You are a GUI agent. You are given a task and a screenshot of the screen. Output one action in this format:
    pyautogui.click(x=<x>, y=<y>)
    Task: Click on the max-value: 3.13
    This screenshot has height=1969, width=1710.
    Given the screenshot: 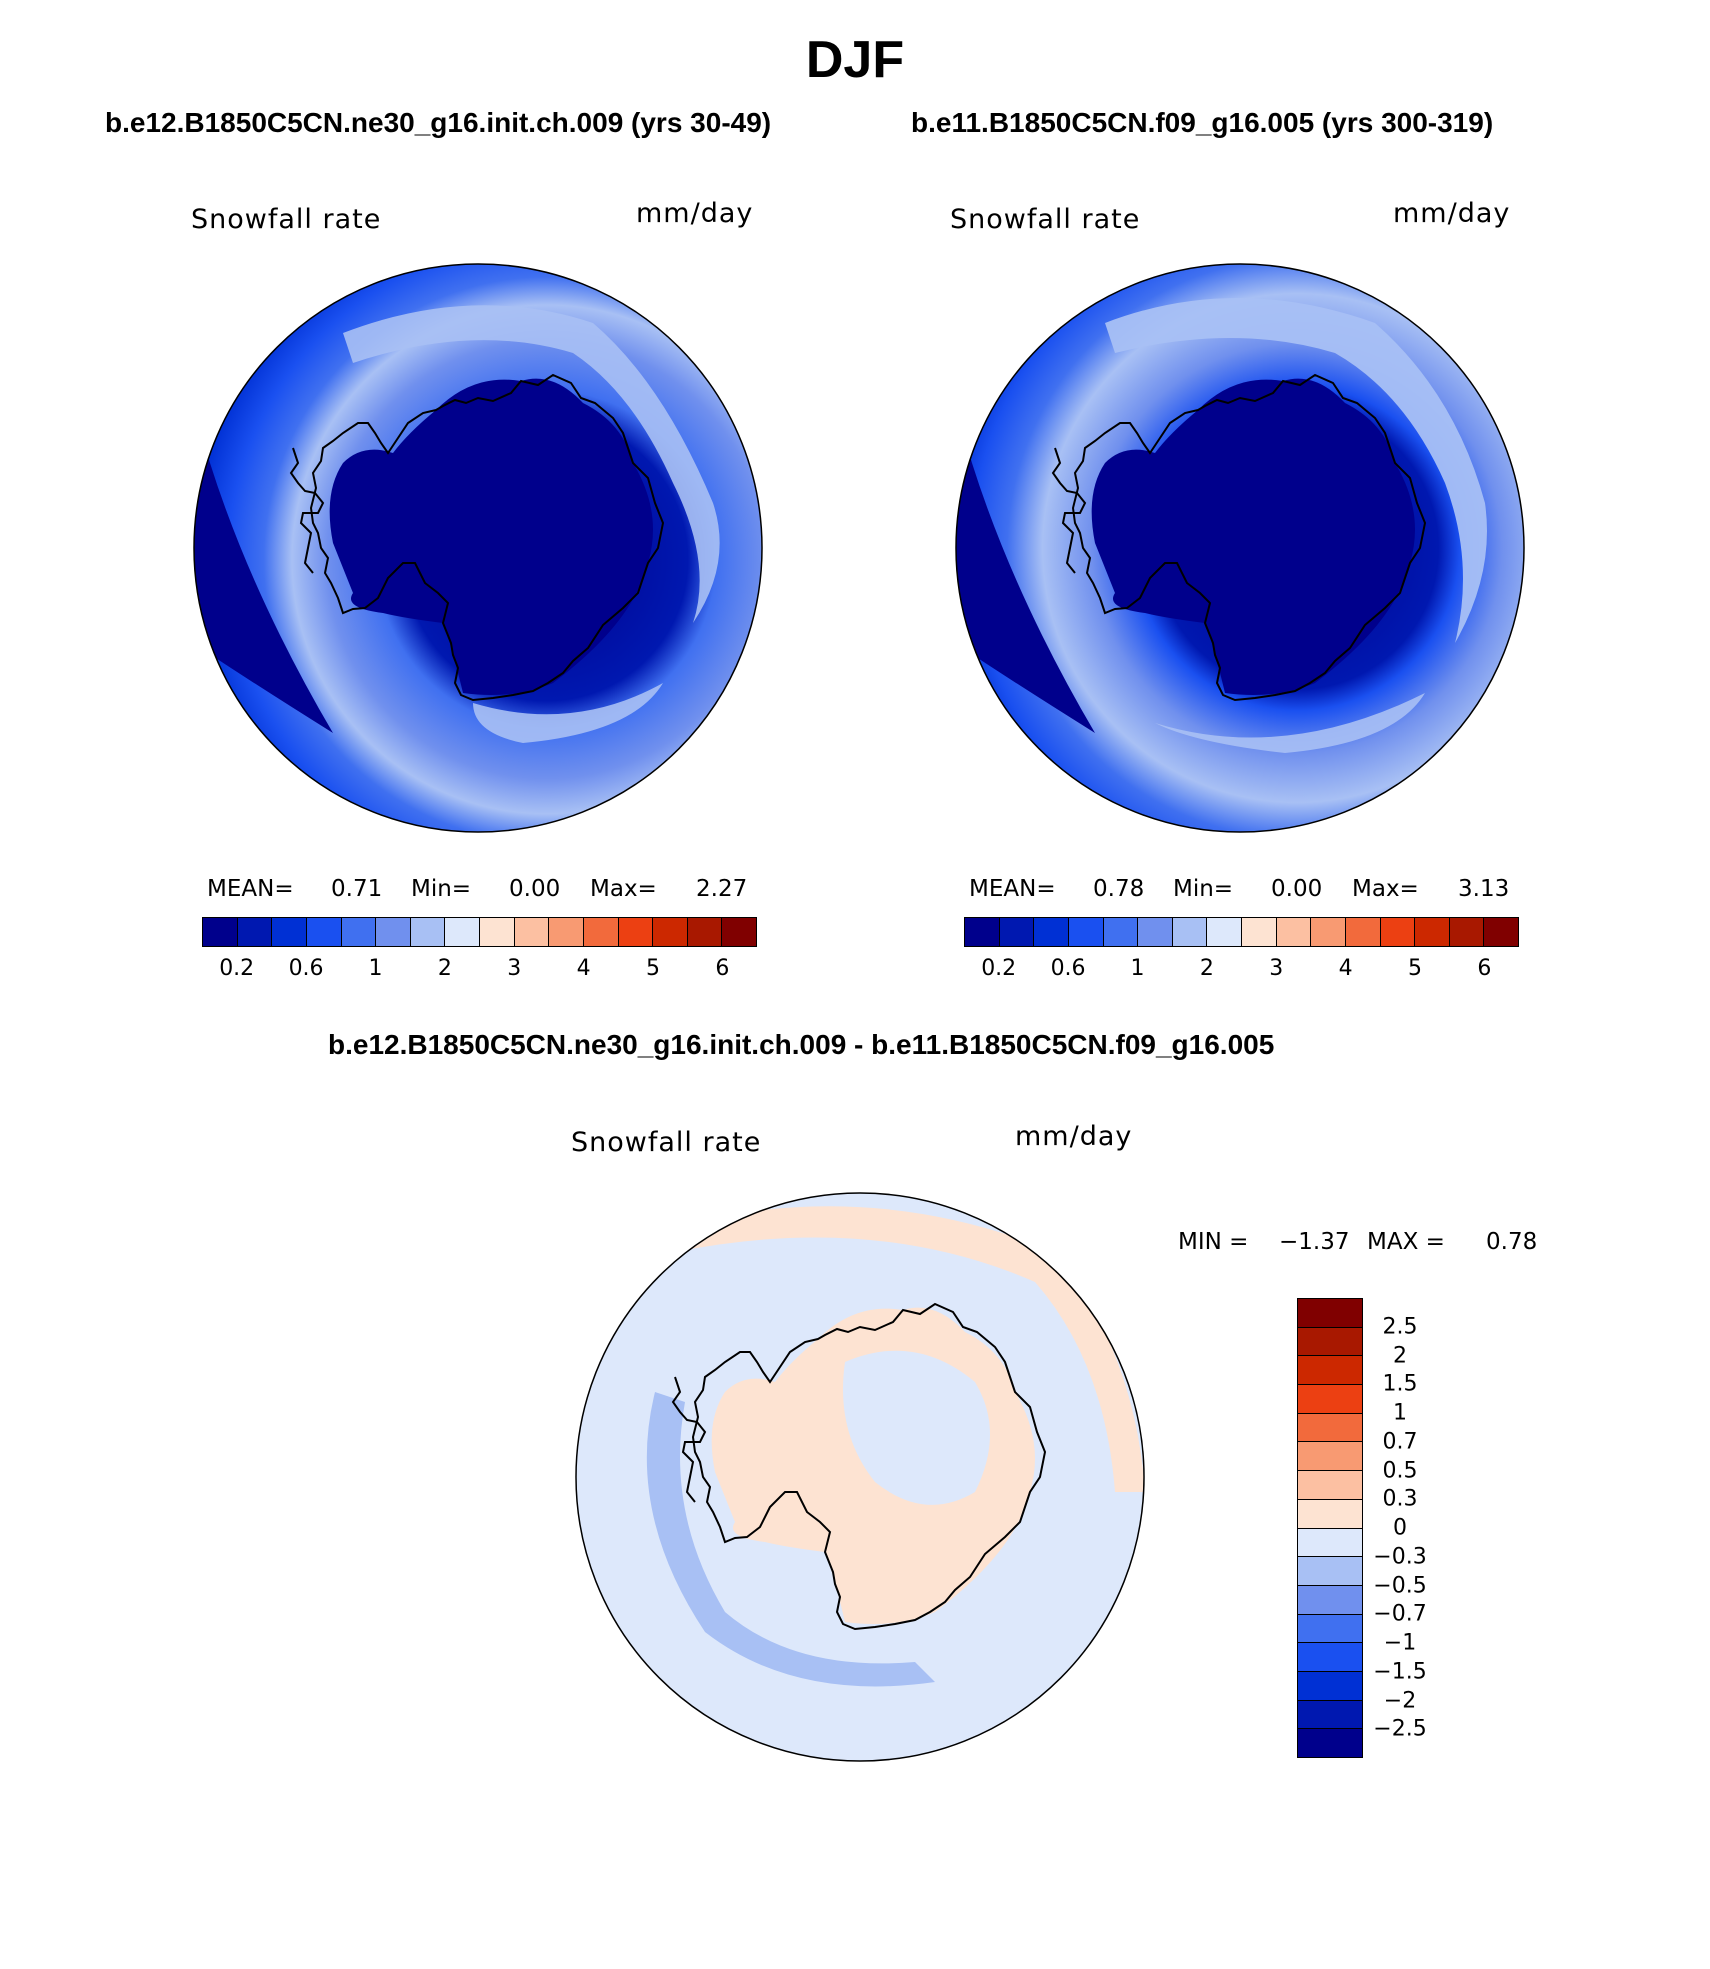 What is the action you would take?
    pyautogui.click(x=1484, y=889)
    